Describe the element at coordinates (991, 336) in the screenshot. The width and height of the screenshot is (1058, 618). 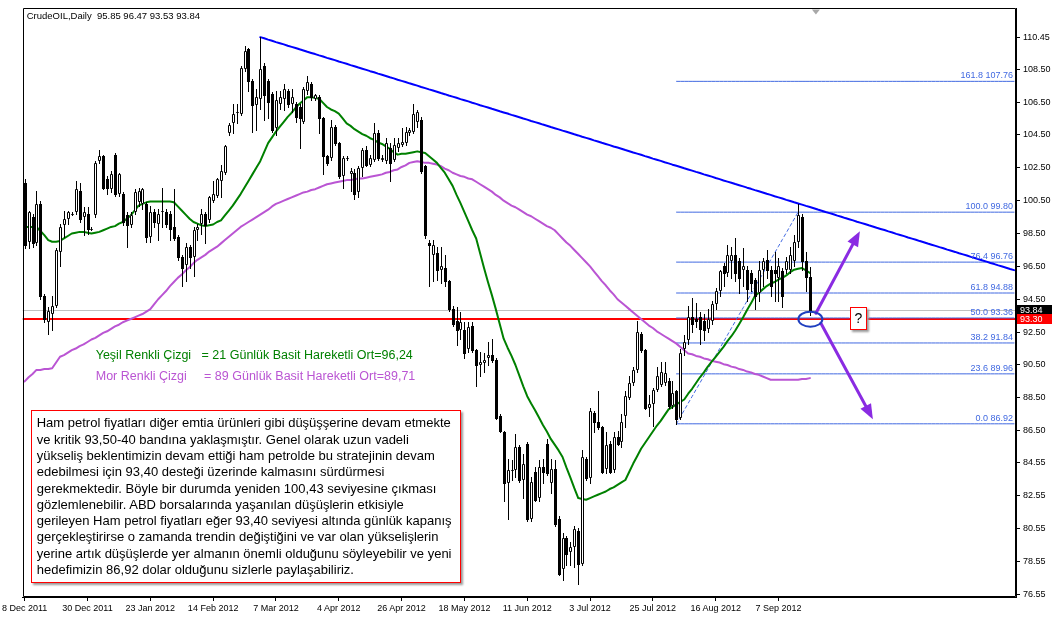
I see `series-label: 38.2 91.84` at that location.